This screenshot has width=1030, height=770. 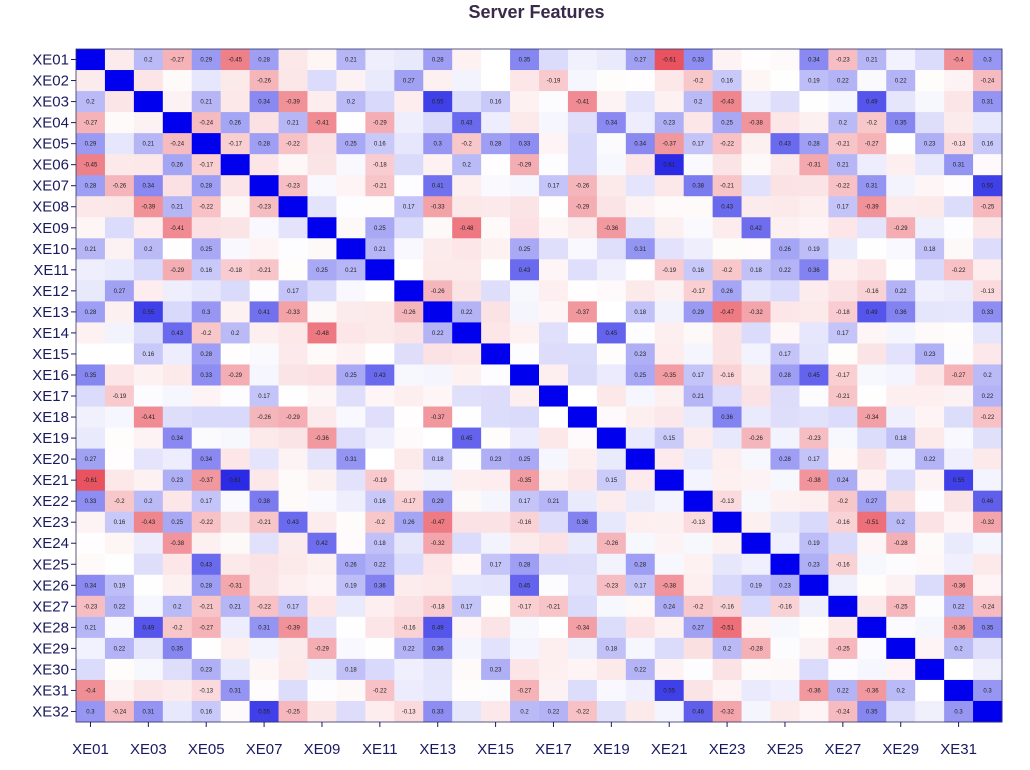 I want to click on cell-value-label: 0.45, so click(x=814, y=376).